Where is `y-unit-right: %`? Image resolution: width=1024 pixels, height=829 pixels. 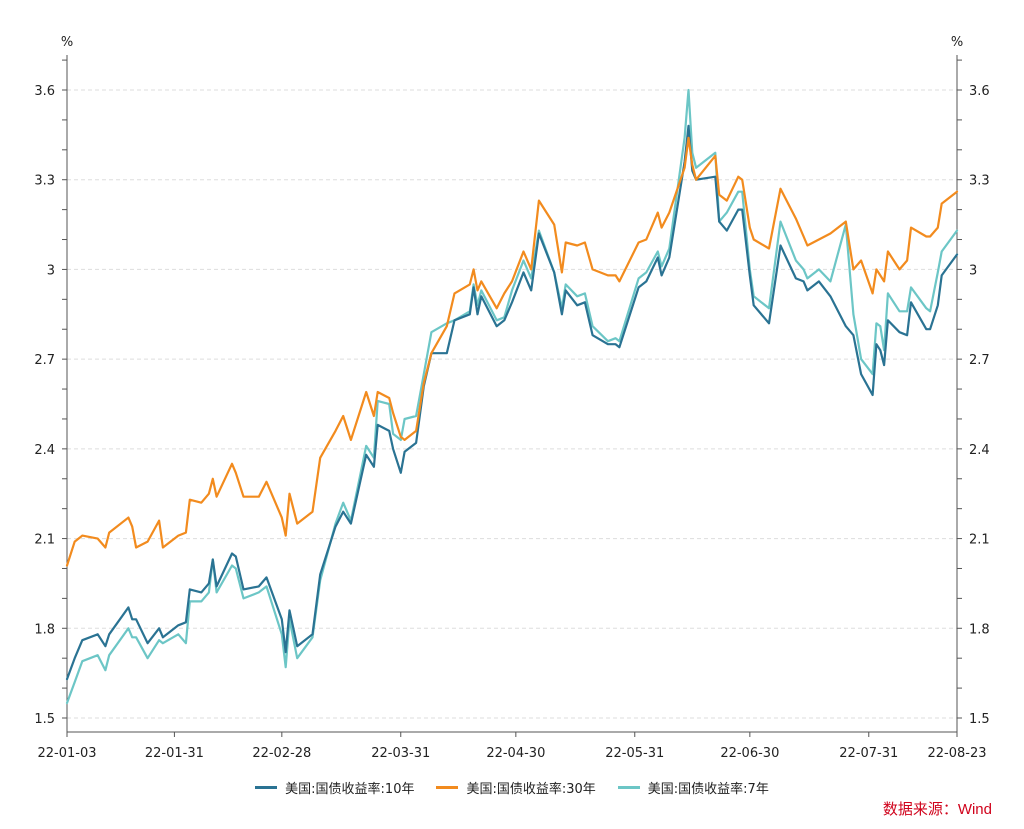 y-unit-right: % is located at coordinates (957, 42).